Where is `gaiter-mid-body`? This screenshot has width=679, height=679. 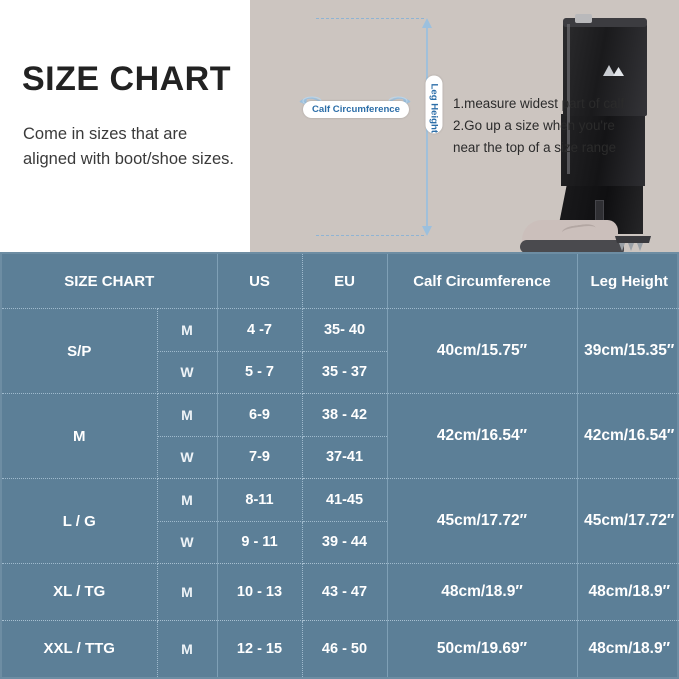
gaiter-mid-body is located at coordinates (603, 150).